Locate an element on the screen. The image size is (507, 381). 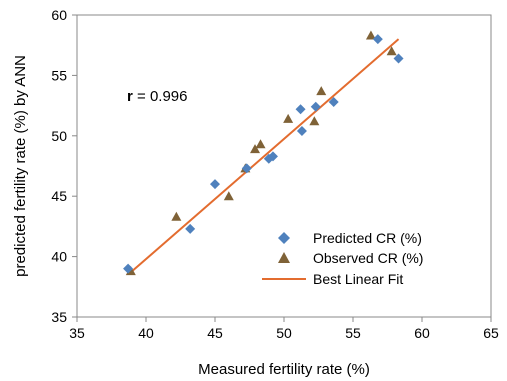
y-tick-label: 55 is located at coordinates (59, 75).